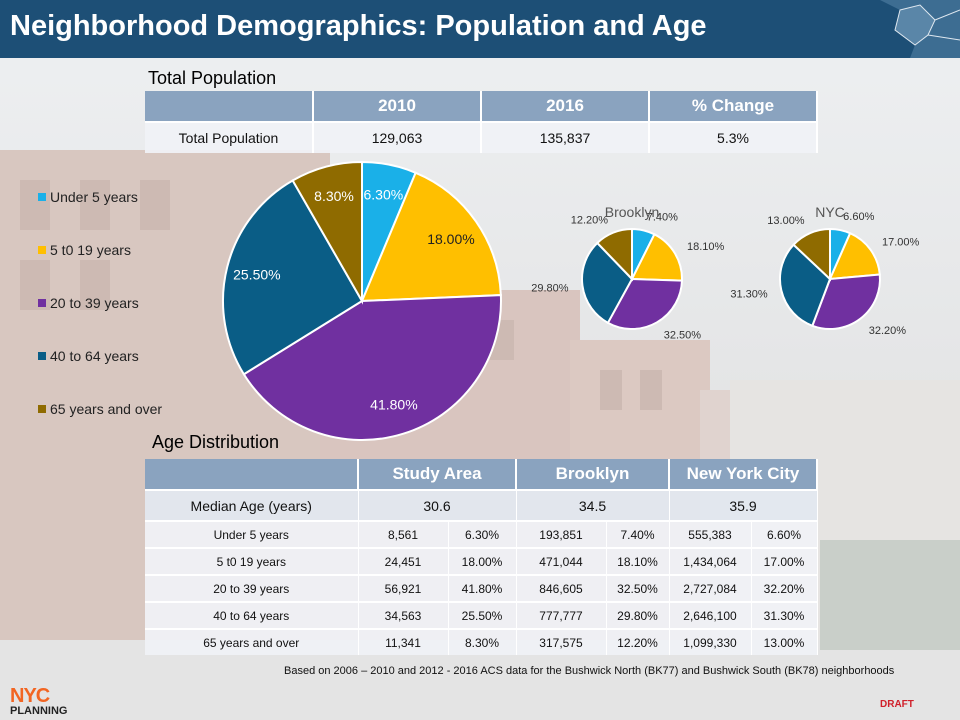 The width and height of the screenshot is (960, 720). I want to click on pop-header-2010: 2010, so click(397, 106).